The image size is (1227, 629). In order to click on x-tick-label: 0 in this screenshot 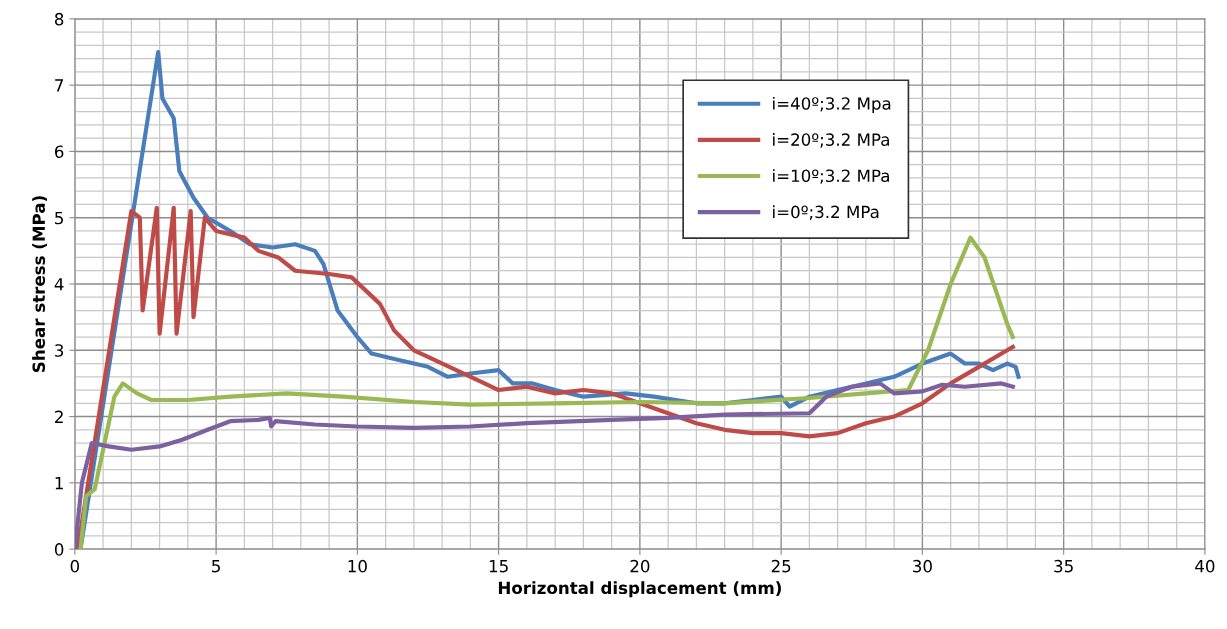, I will do `click(75, 566)`.